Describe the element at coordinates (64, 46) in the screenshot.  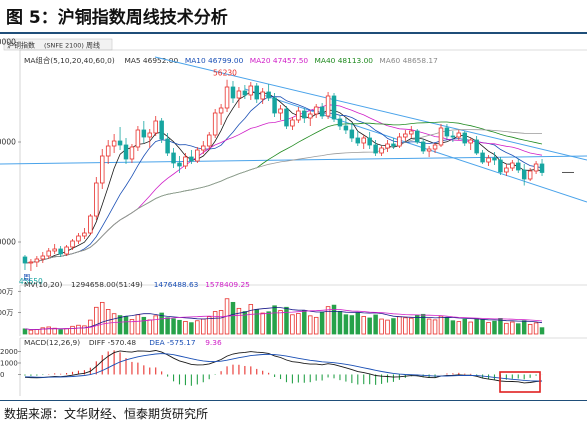
I see `tab-code: (SNFE 2100)` at that location.